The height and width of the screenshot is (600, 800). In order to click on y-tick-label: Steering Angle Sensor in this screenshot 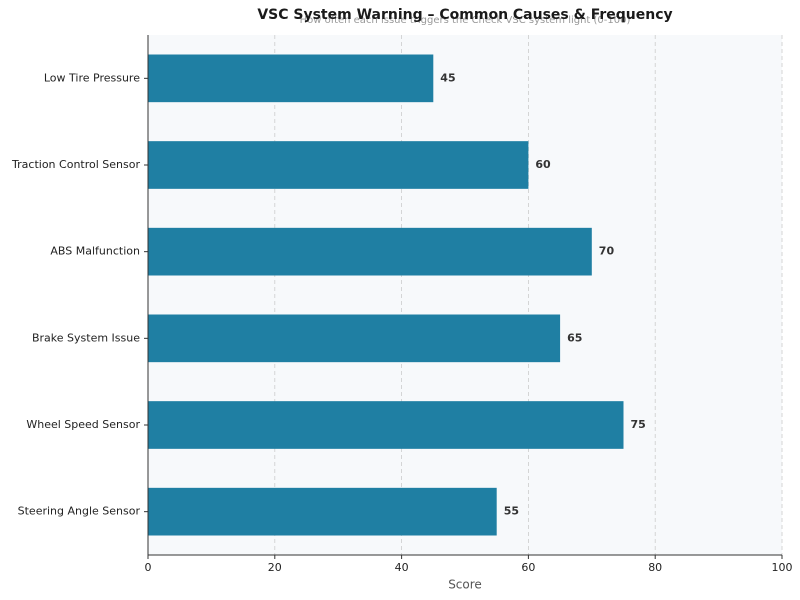, I will do `click(79, 511)`.